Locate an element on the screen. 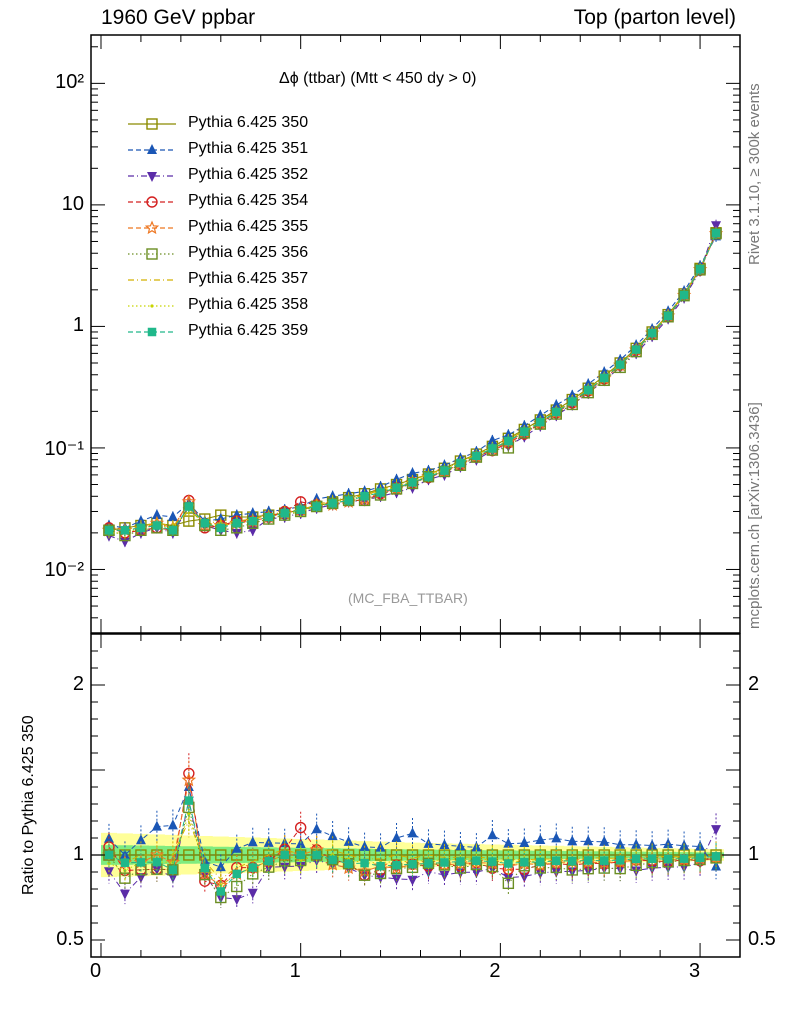  header-right: Top (parton level) is located at coordinates (654, 17).